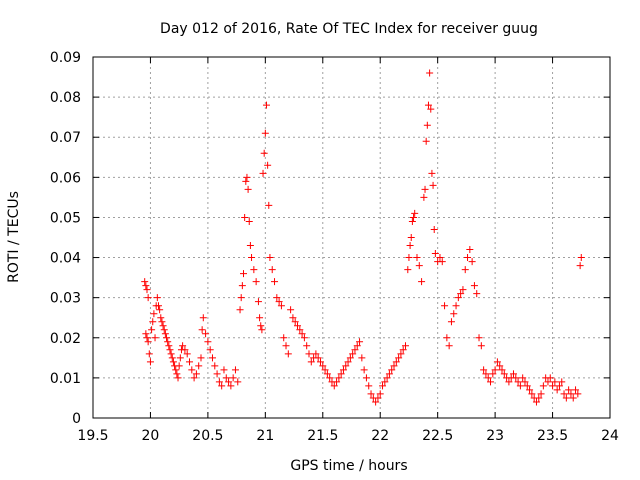 This screenshot has height=480, width=640. I want to click on y-tick-label: 0.09, so click(65, 58).